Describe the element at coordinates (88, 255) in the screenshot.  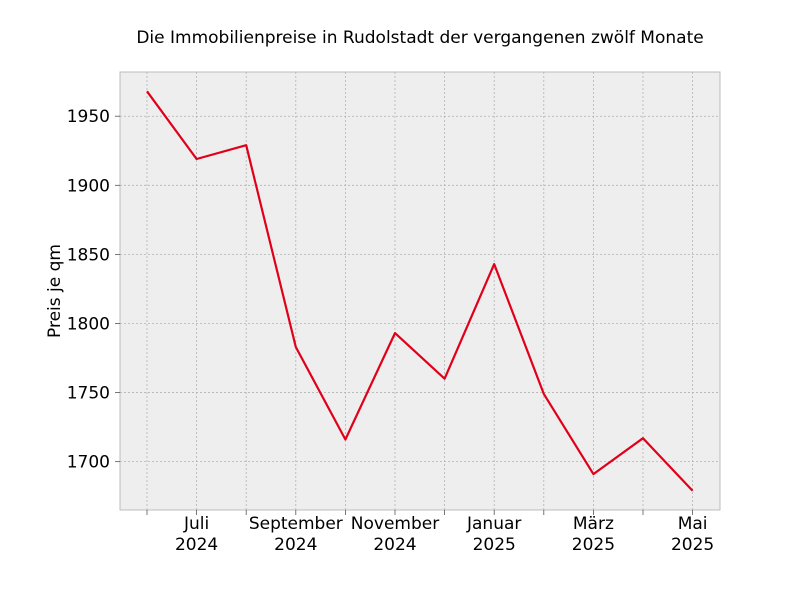
I see `y-tick-label: 1850` at that location.